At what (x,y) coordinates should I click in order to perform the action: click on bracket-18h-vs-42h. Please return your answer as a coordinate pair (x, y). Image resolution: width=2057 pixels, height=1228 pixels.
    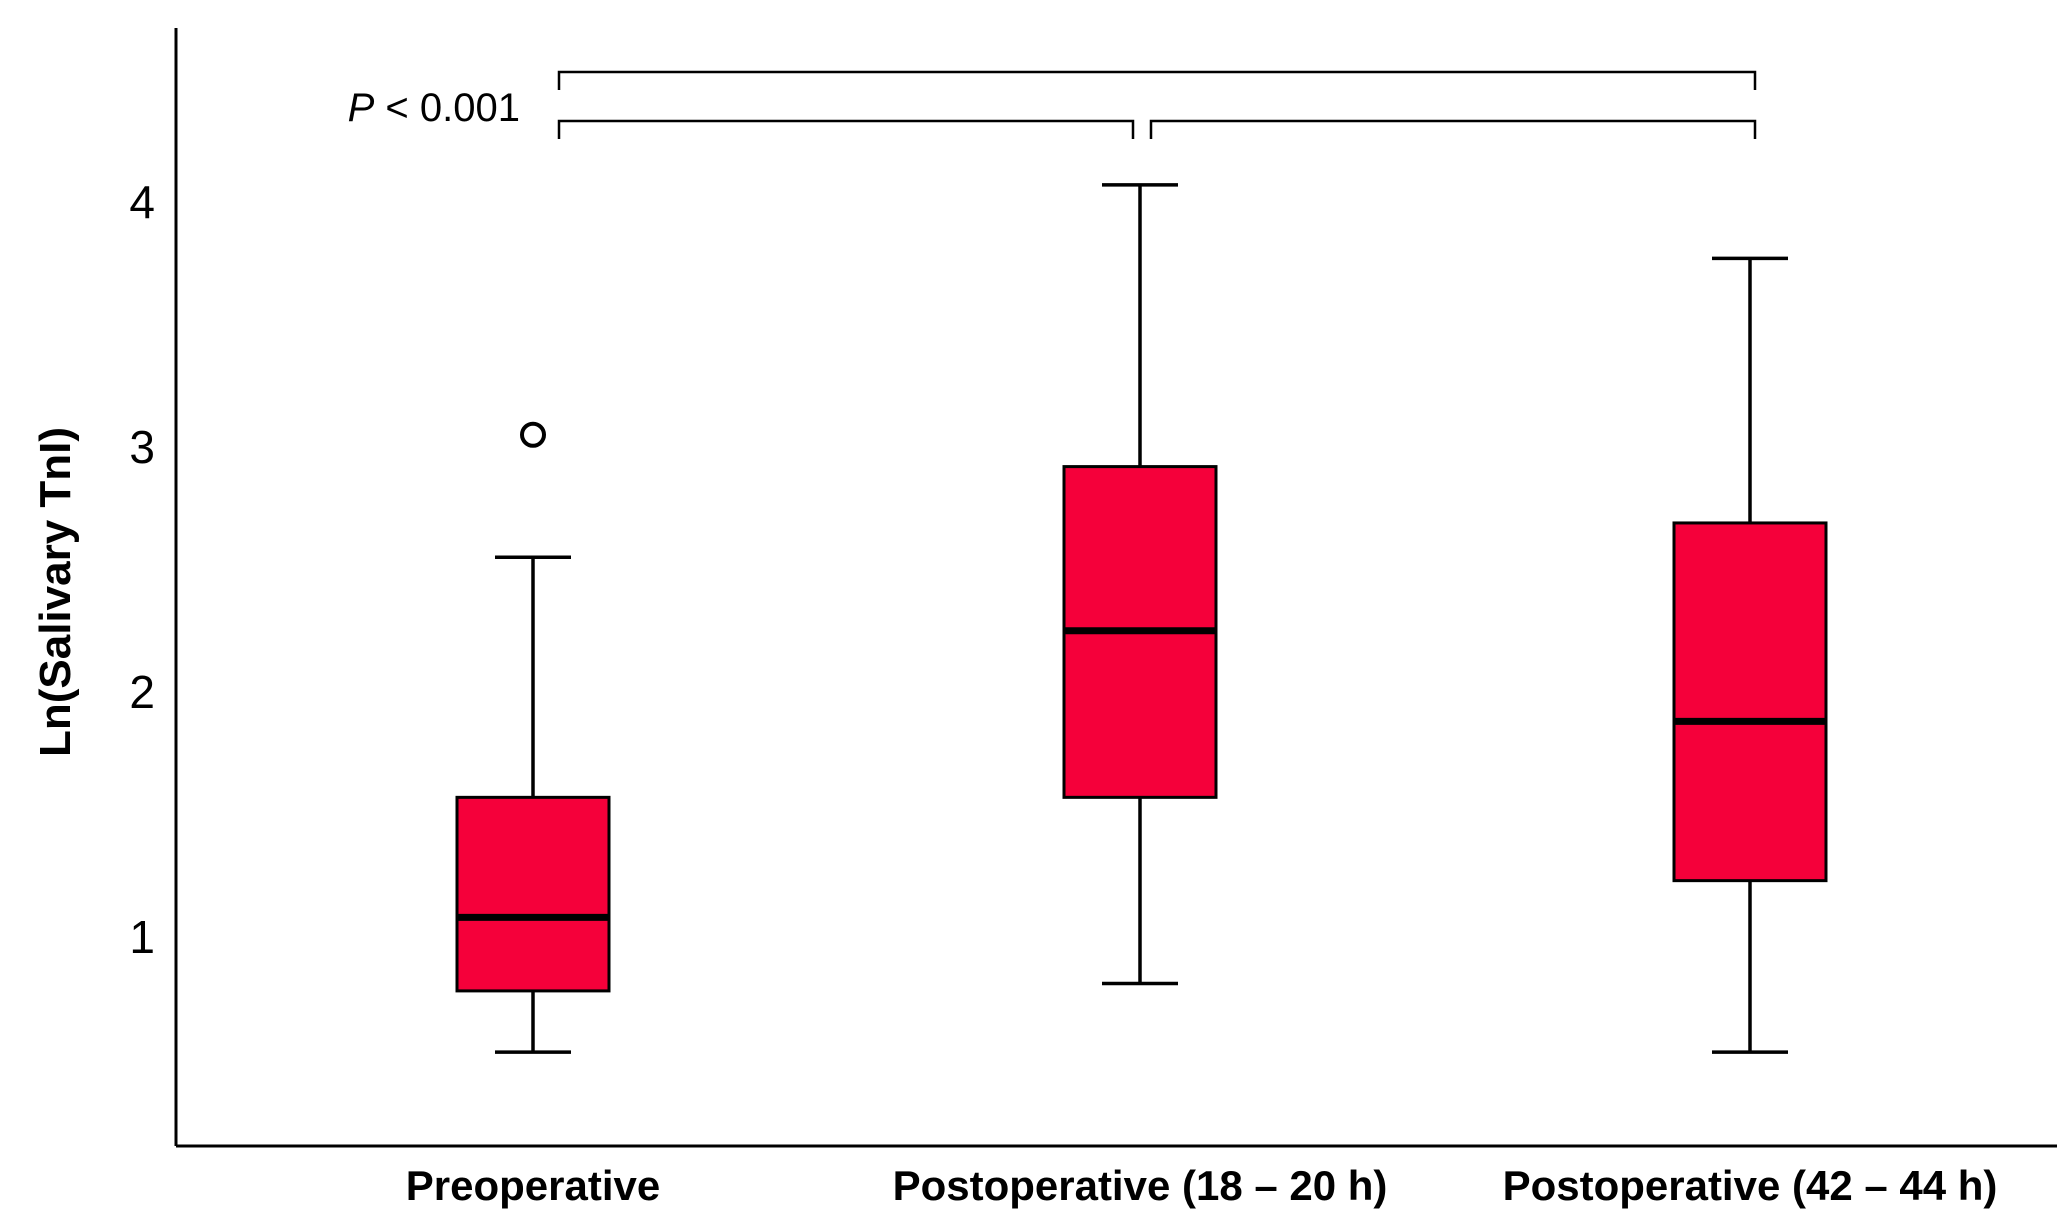
    Looking at the image, I should click on (1453, 129).